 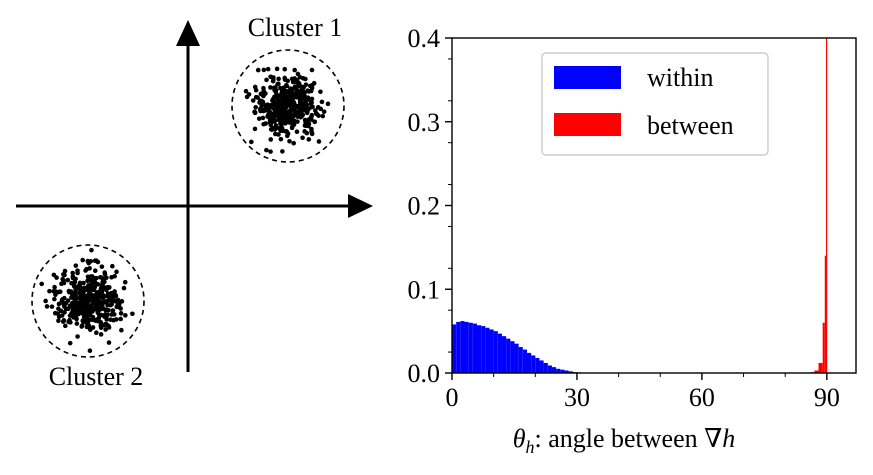 I want to click on y-tick-label: 0.4, so click(x=424, y=38).